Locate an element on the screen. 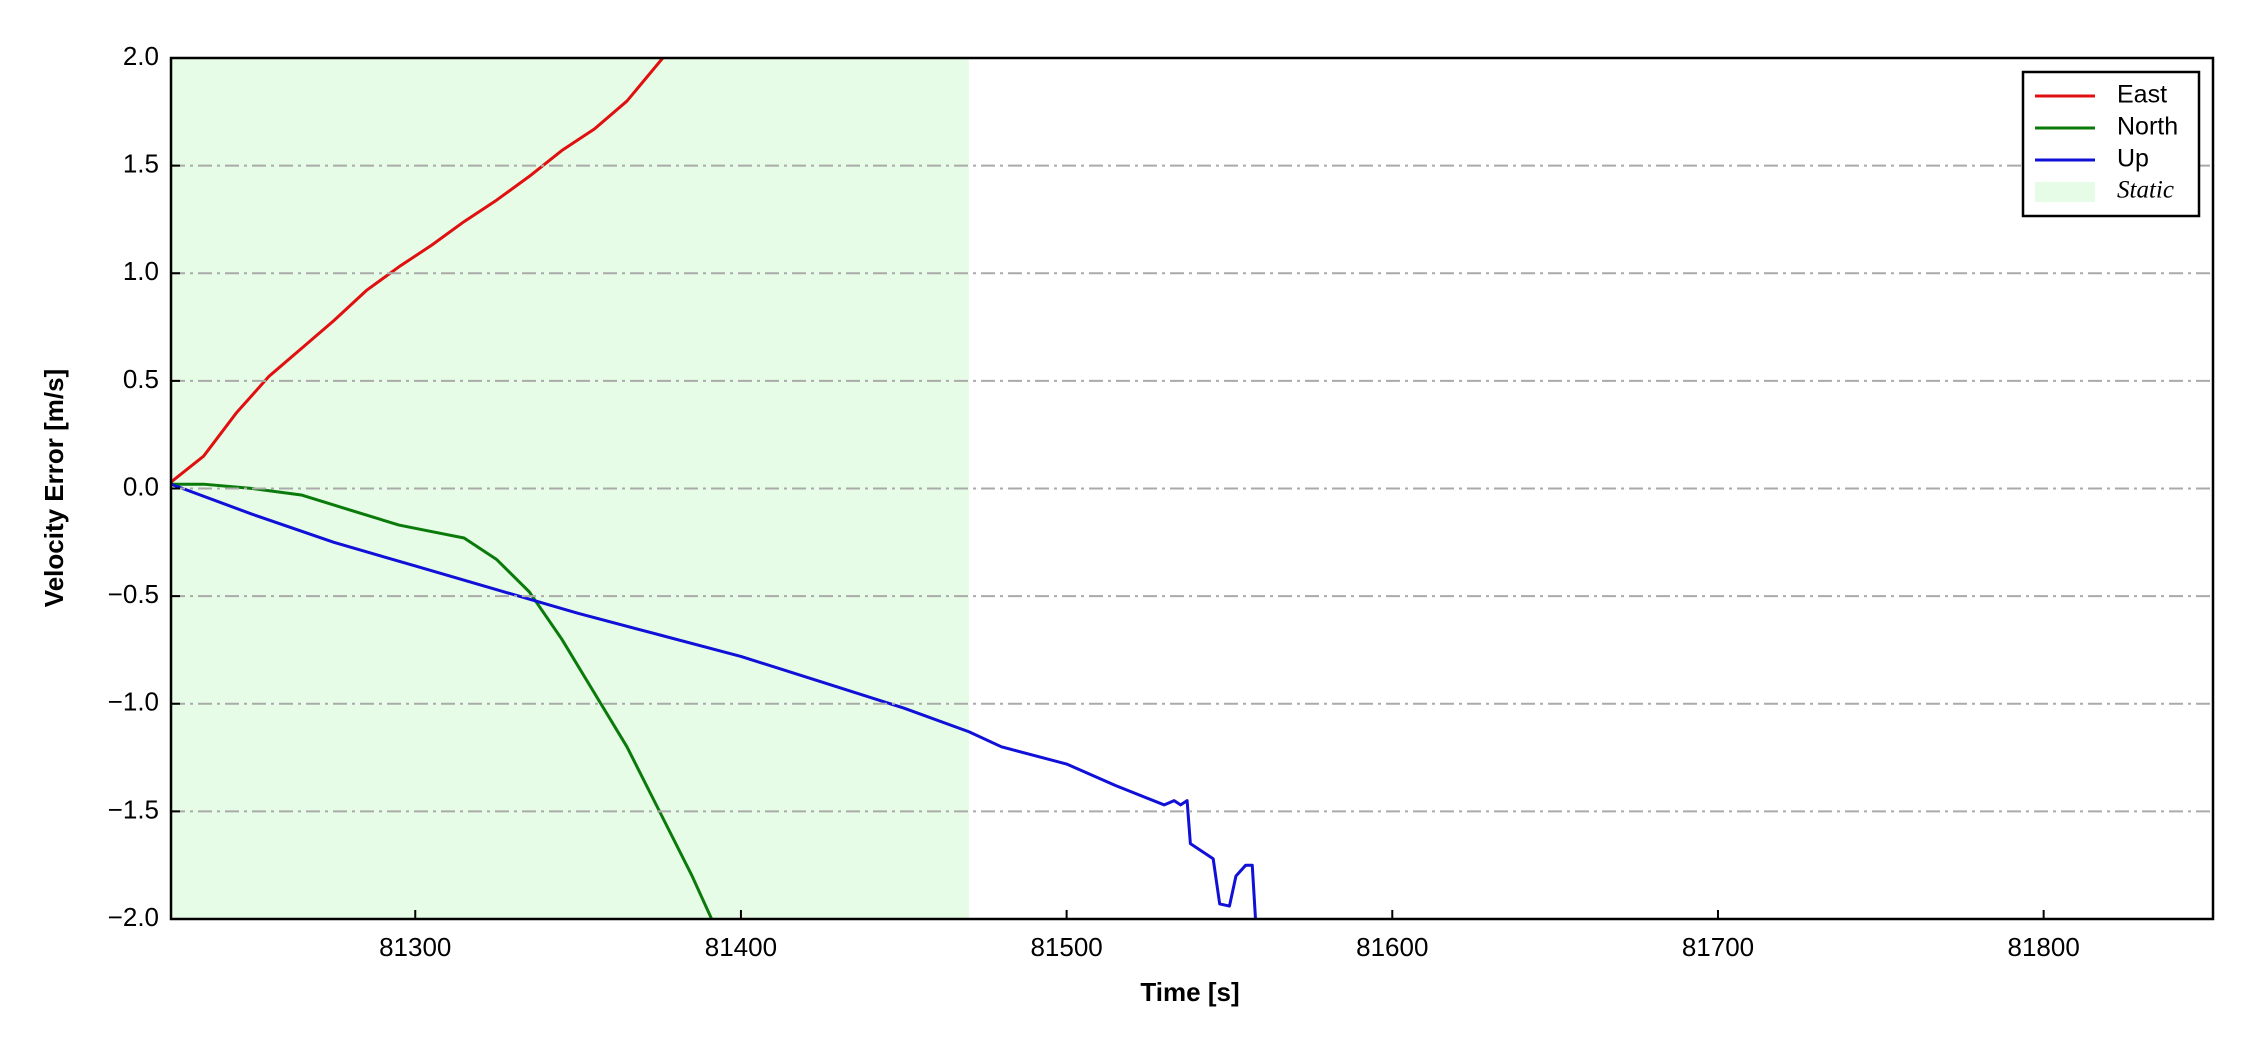 This screenshot has height=1050, width=2250. legend-swatch is located at coordinates (2065, 192).